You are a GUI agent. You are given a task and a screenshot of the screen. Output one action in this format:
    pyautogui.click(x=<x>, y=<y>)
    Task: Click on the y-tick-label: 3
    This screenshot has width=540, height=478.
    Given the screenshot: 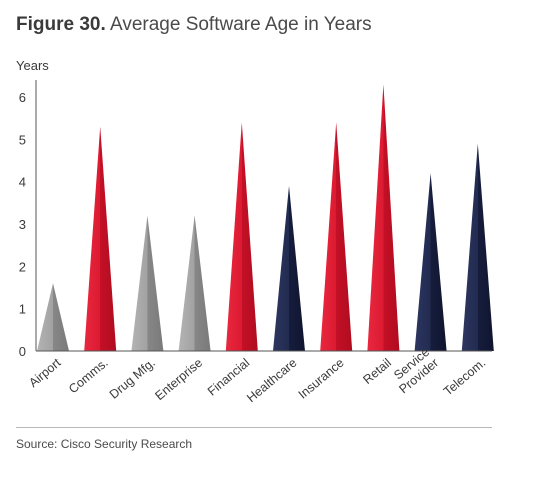 What is the action you would take?
    pyautogui.click(x=22, y=224)
    